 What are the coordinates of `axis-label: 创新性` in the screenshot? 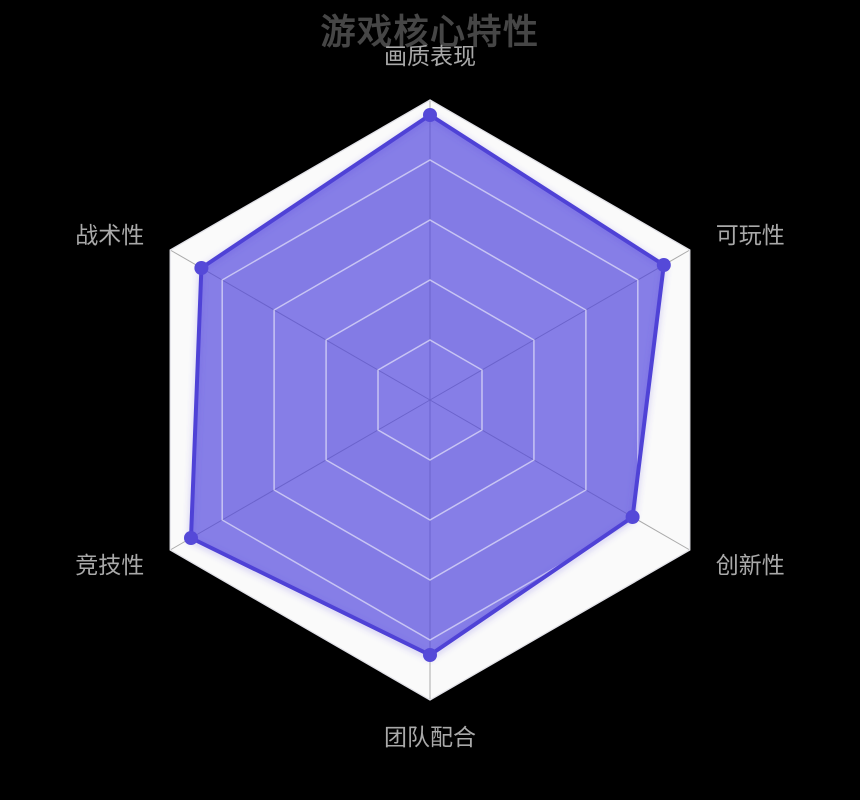 It's located at (750, 565).